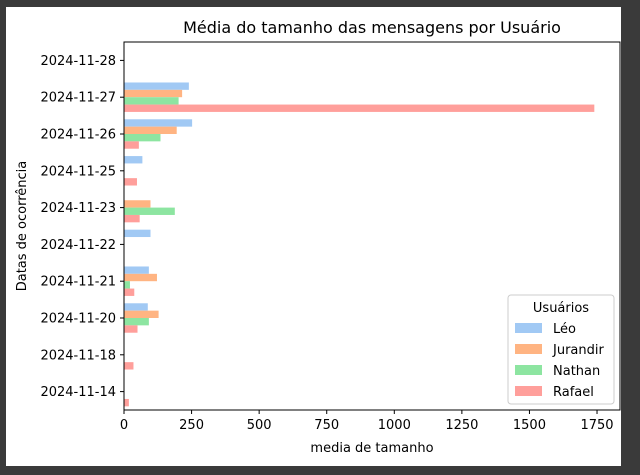  I want to click on y-tick-label: 2024-11-28, so click(78, 61).